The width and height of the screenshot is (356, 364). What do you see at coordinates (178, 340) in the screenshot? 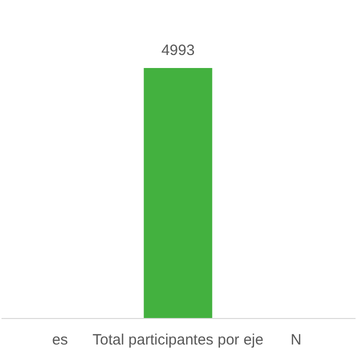
I see `x-tick-label: Total participantes por eje` at bounding box center [178, 340].